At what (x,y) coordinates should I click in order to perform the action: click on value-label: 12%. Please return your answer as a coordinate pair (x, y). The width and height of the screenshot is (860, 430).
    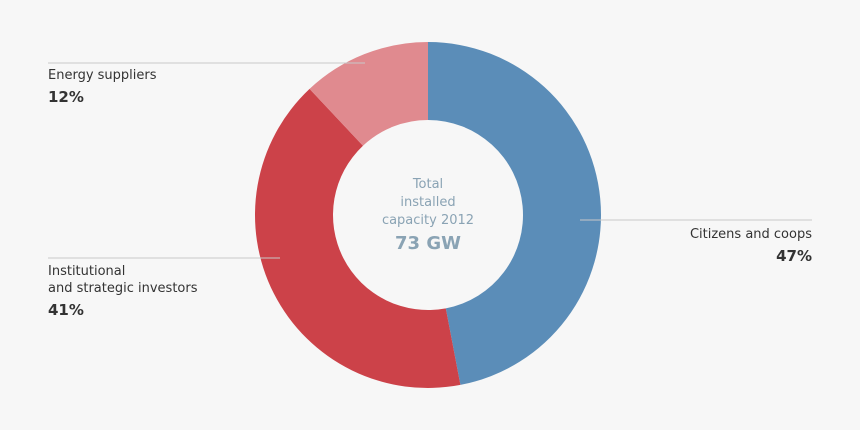
    Looking at the image, I should click on (66, 97).